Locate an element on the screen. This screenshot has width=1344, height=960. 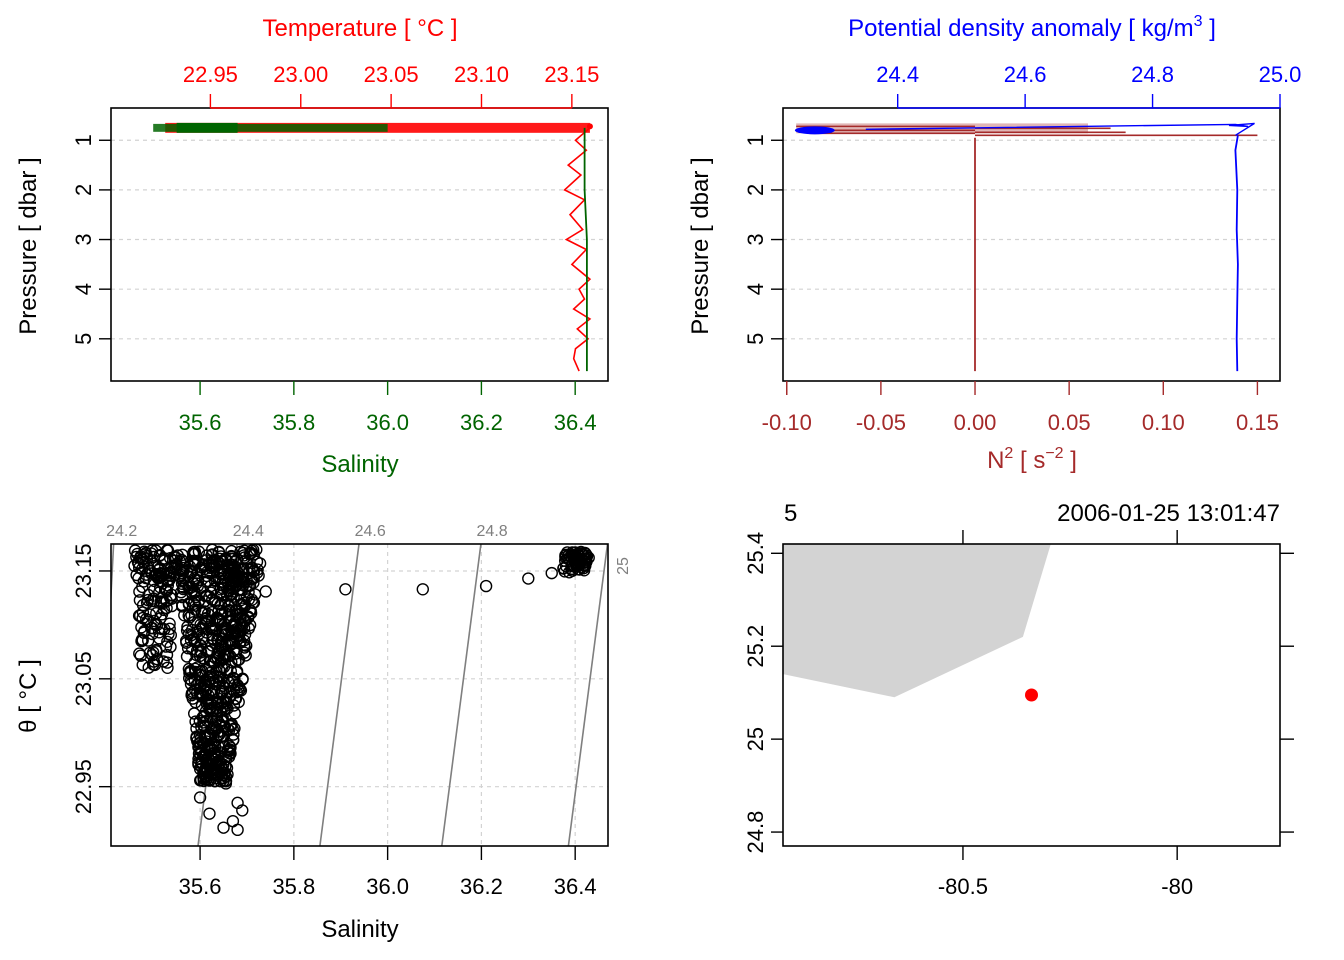
n2-axis-title: N2 [ s−2 ] is located at coordinates (1032, 459).